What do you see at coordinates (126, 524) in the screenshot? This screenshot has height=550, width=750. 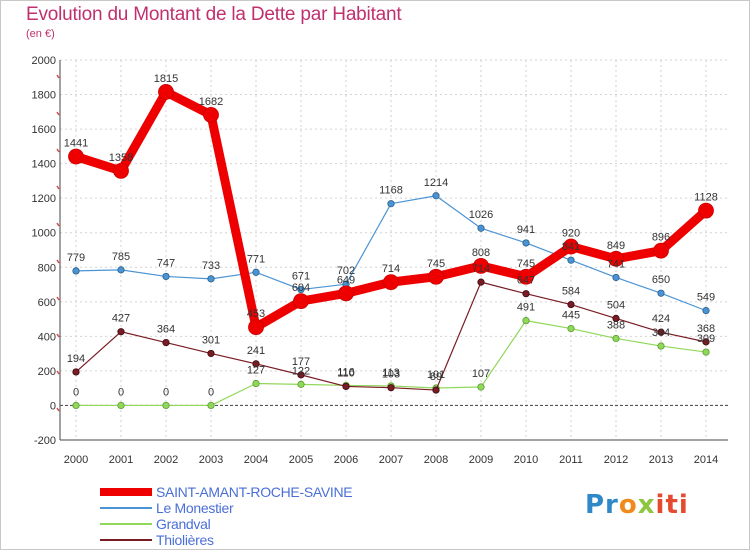 I see `legend-swatch-grandval` at bounding box center [126, 524].